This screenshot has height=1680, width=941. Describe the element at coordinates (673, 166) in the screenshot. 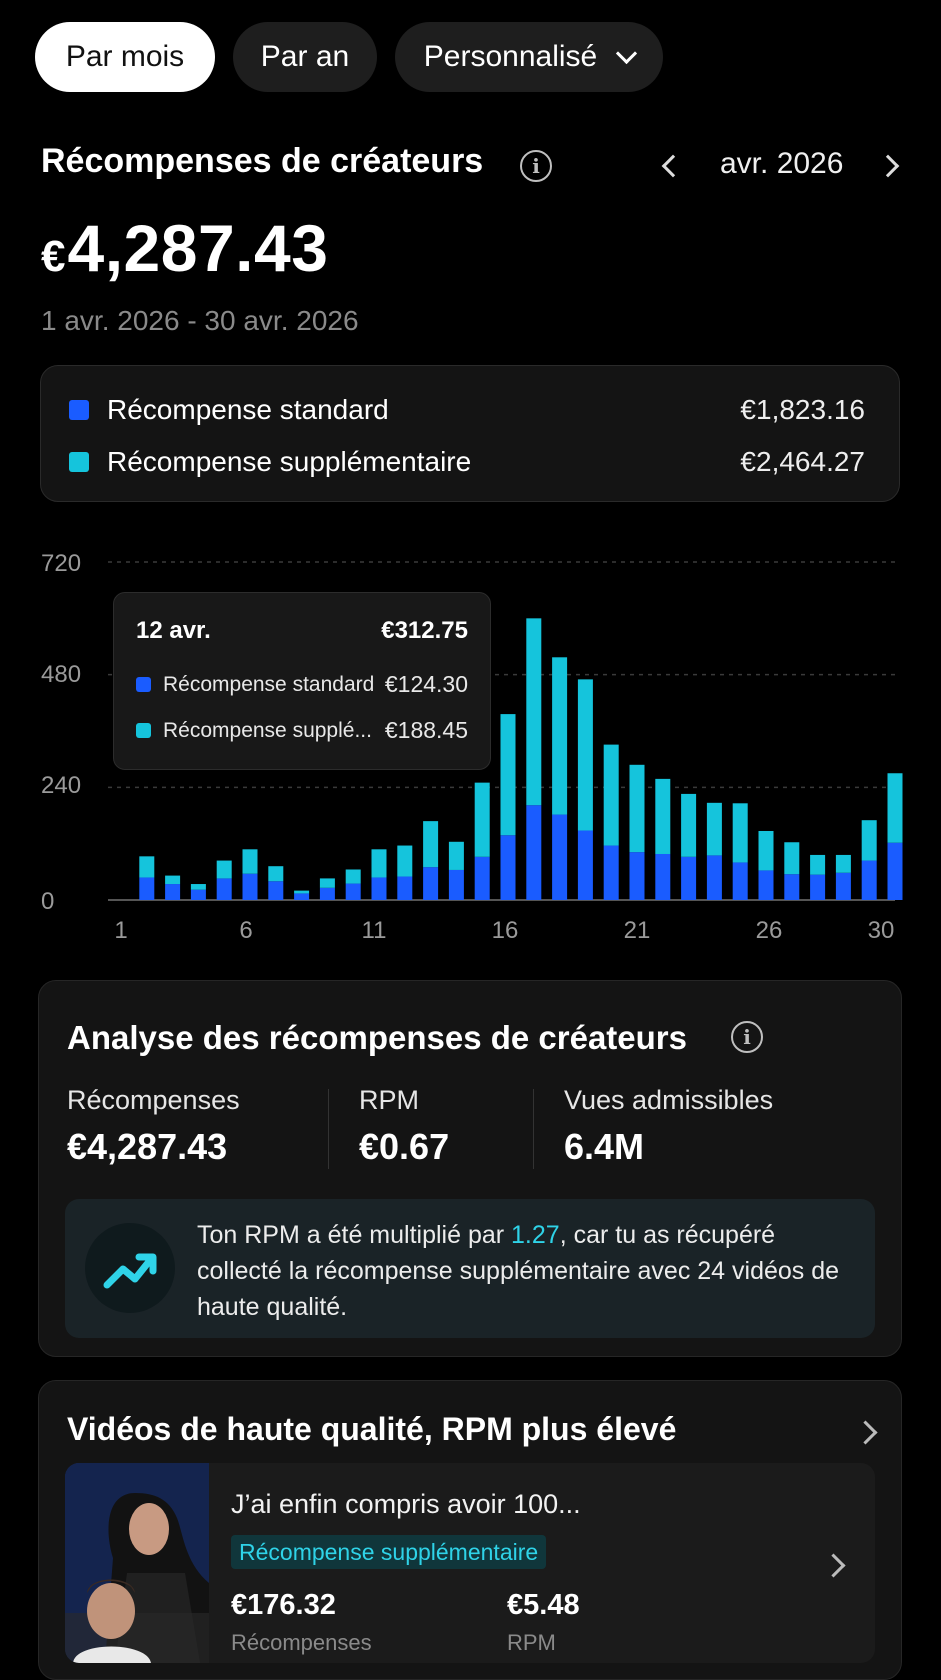

I see `chevron-left-icon` at that location.